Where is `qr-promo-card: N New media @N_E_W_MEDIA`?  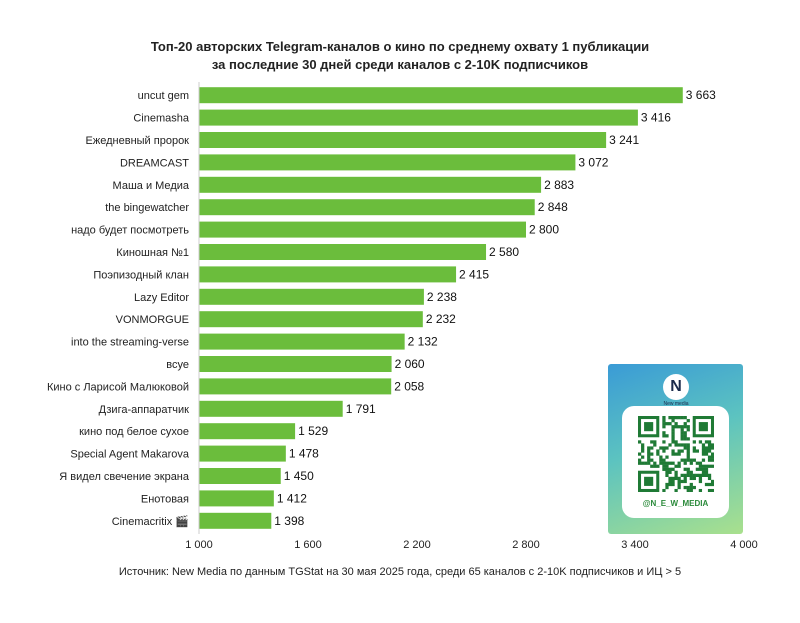 qr-promo-card: N New media @N_E_W_MEDIA is located at coordinates (675, 449).